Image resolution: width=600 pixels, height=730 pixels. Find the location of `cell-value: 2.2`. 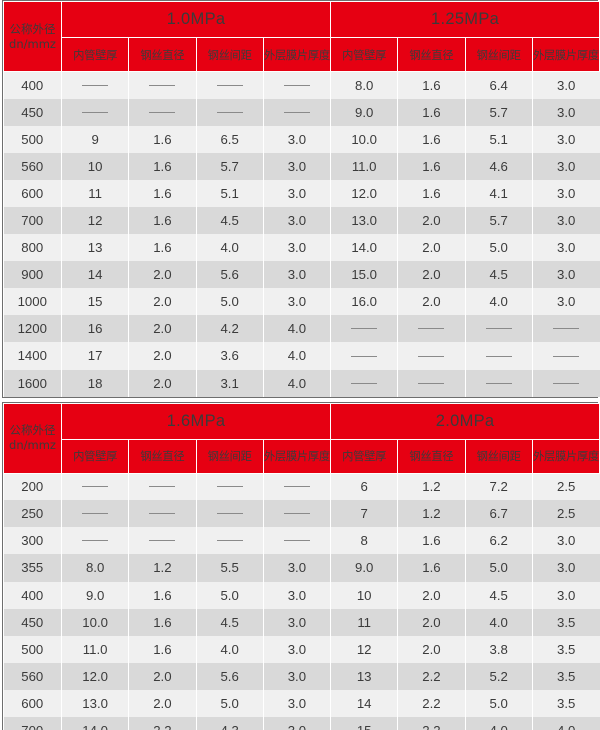

cell-value: 2.2 is located at coordinates (431, 703).